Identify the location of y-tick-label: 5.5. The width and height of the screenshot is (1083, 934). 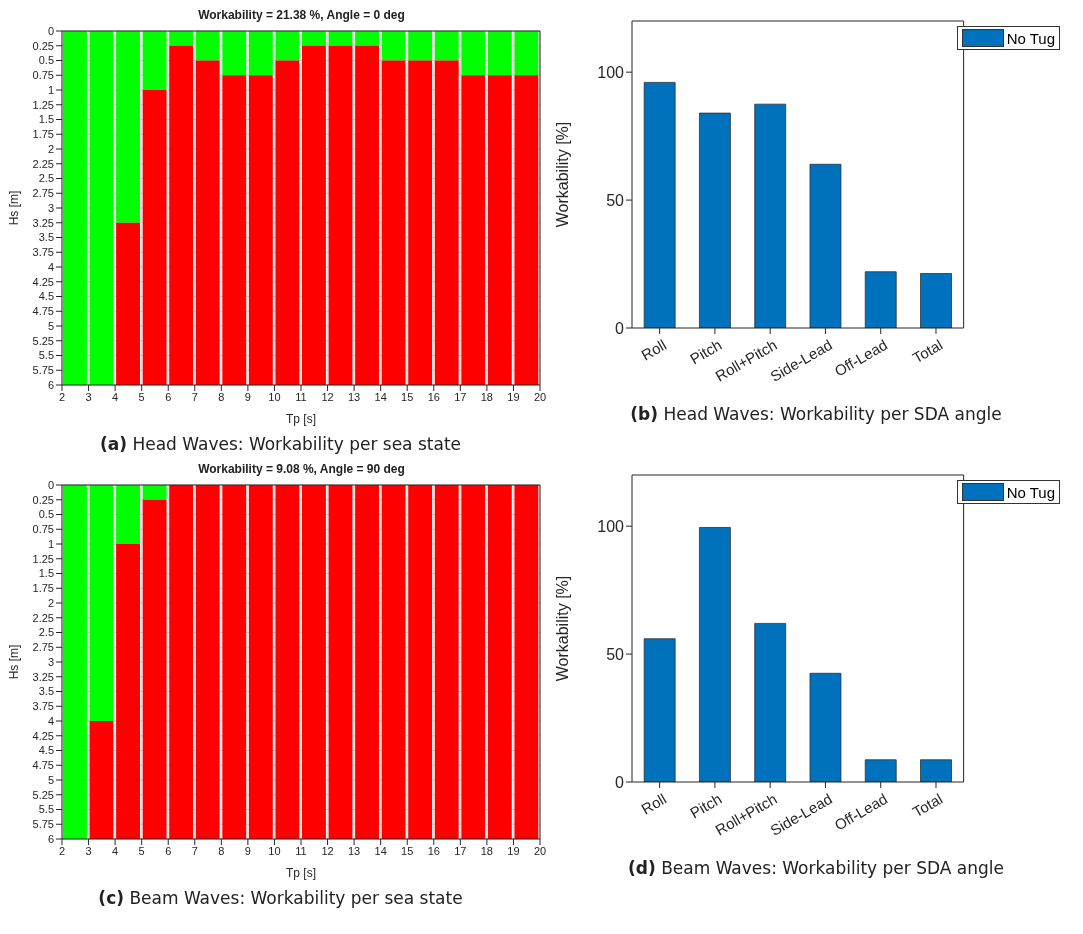
(46, 809).